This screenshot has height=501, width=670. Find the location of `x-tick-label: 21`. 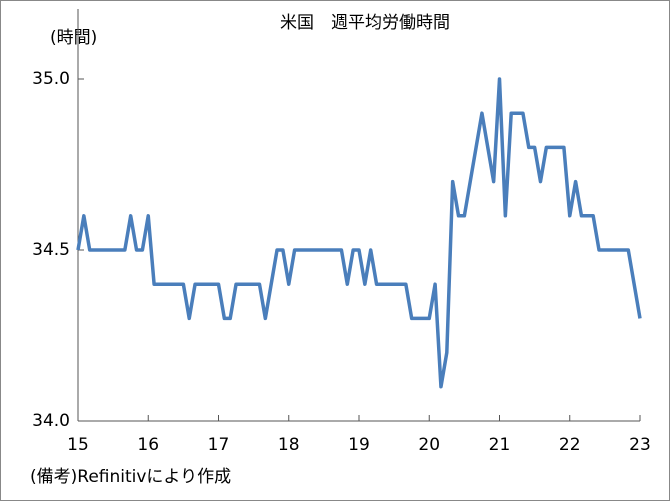

x-tick-label: 21 is located at coordinates (500, 445).